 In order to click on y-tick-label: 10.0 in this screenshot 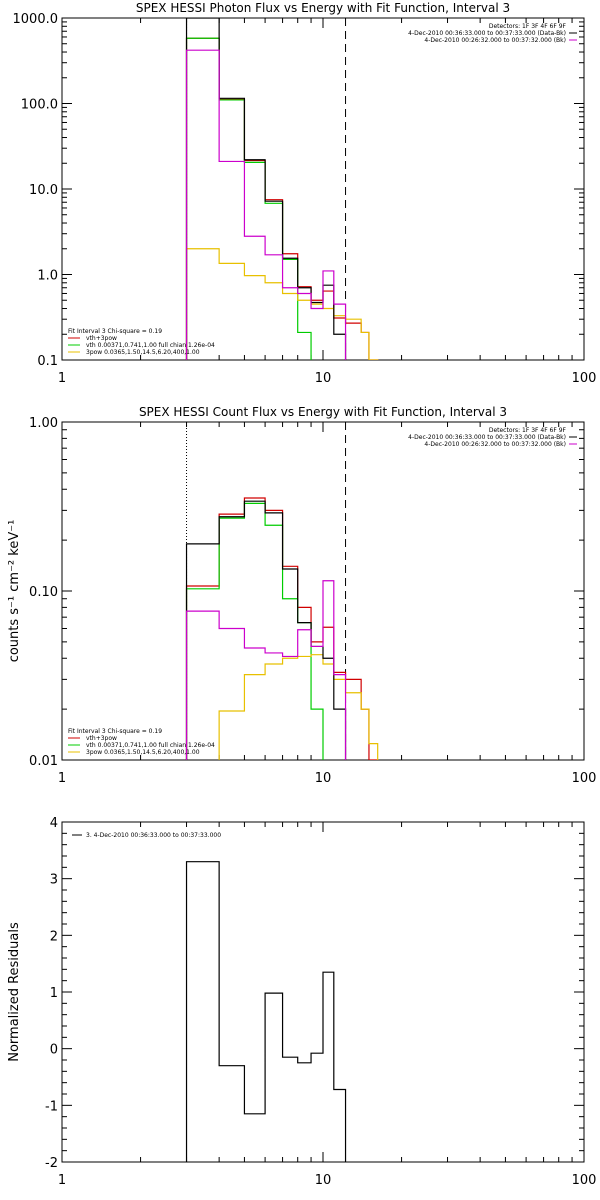, I will do `click(43, 190)`.